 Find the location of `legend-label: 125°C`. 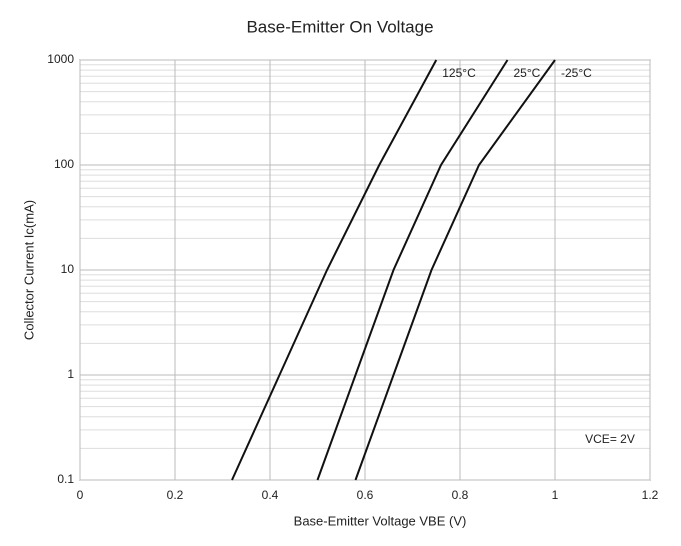

legend-label: 125°C is located at coordinates (459, 73).